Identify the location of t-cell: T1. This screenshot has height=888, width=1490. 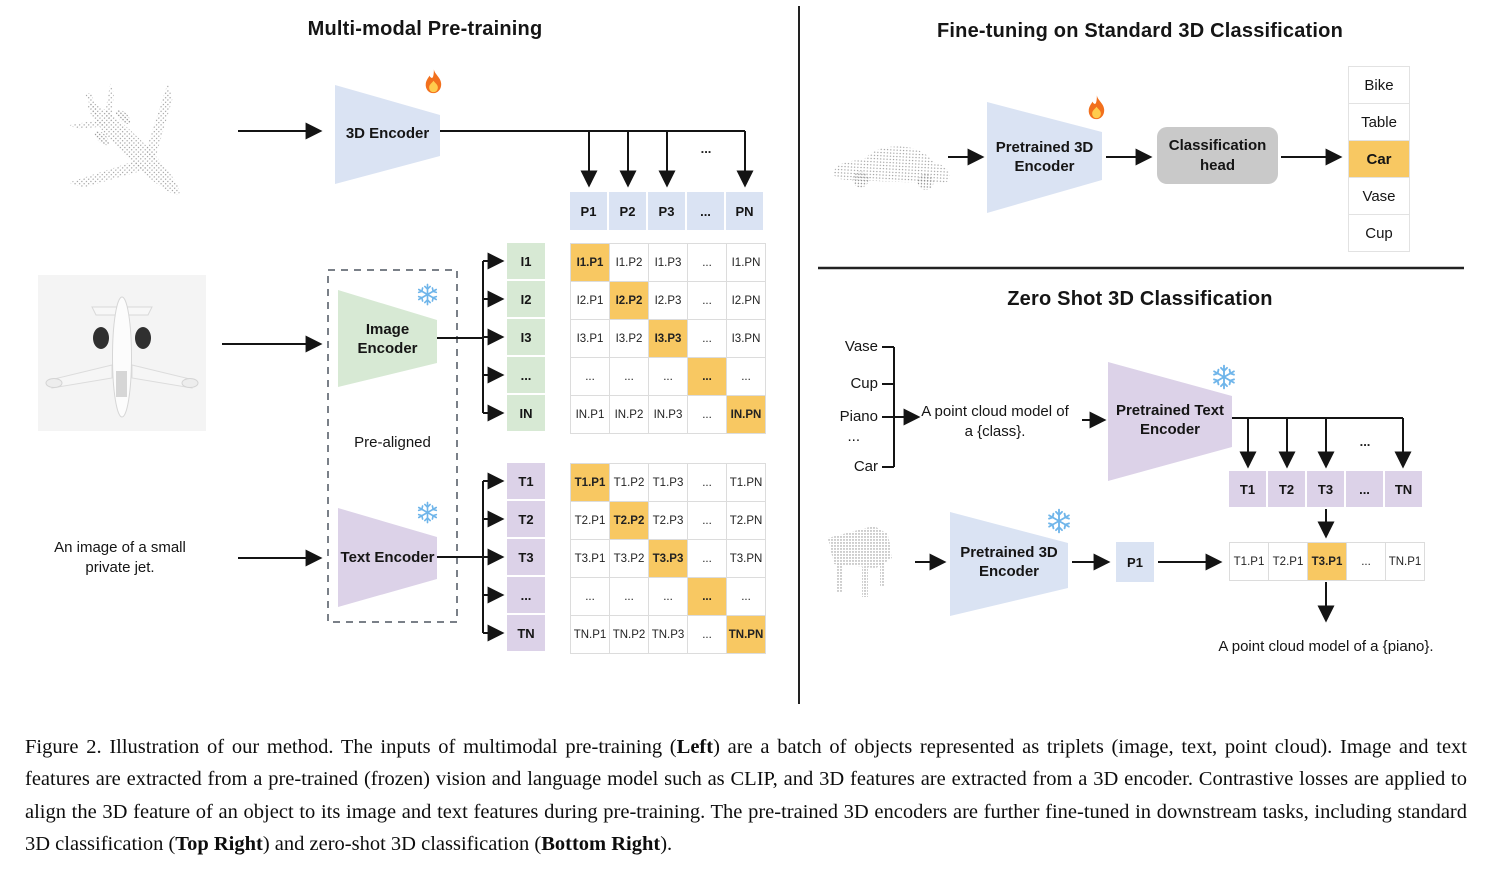
(526, 481).